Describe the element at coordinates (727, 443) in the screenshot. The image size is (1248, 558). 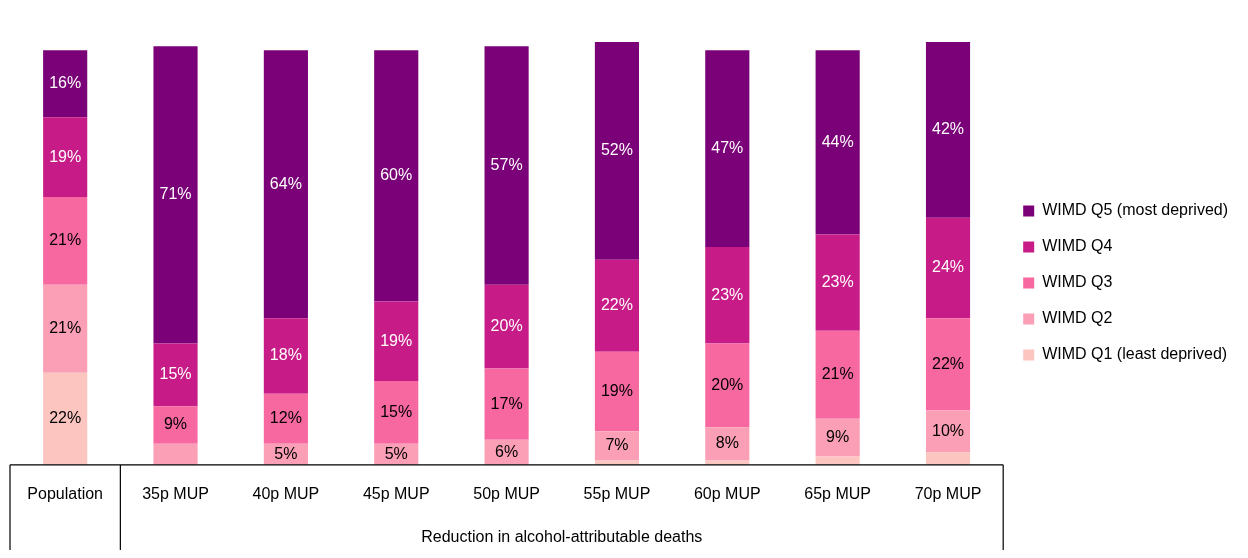
I see `data-label: 8%` at that location.